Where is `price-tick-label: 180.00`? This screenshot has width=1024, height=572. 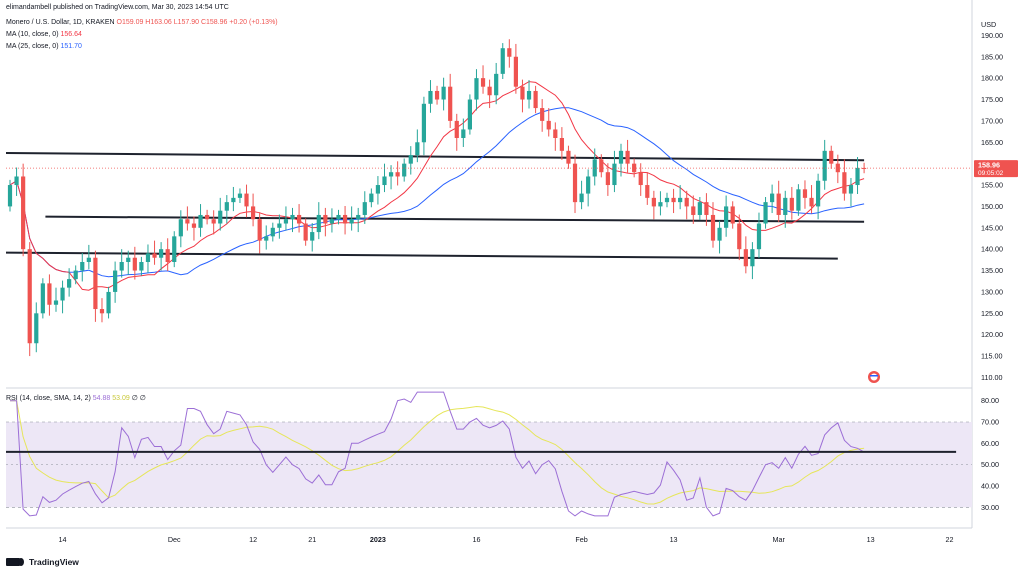
price-tick-label: 180.00 is located at coordinates (992, 78).